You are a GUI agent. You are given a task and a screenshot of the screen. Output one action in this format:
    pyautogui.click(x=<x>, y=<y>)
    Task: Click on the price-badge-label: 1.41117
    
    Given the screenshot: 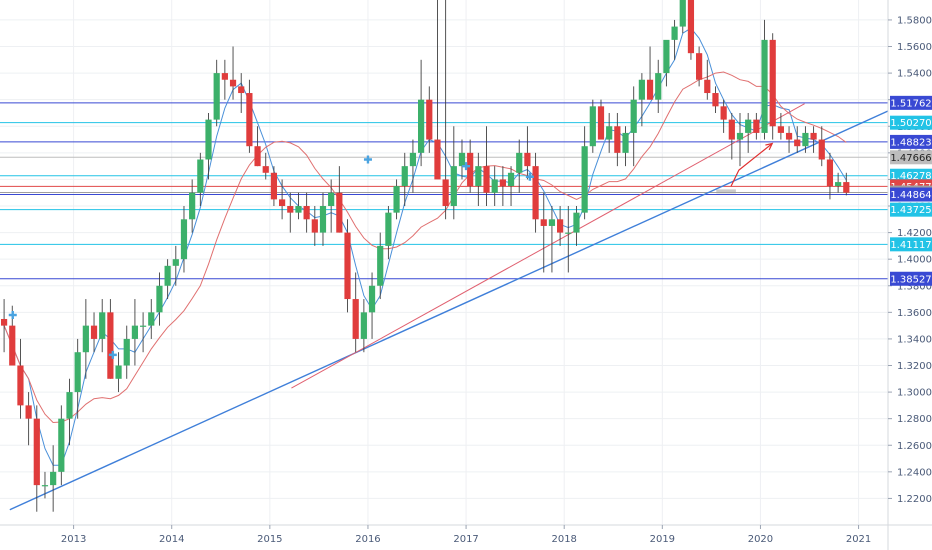 What is the action you would take?
    pyautogui.click(x=910, y=245)
    